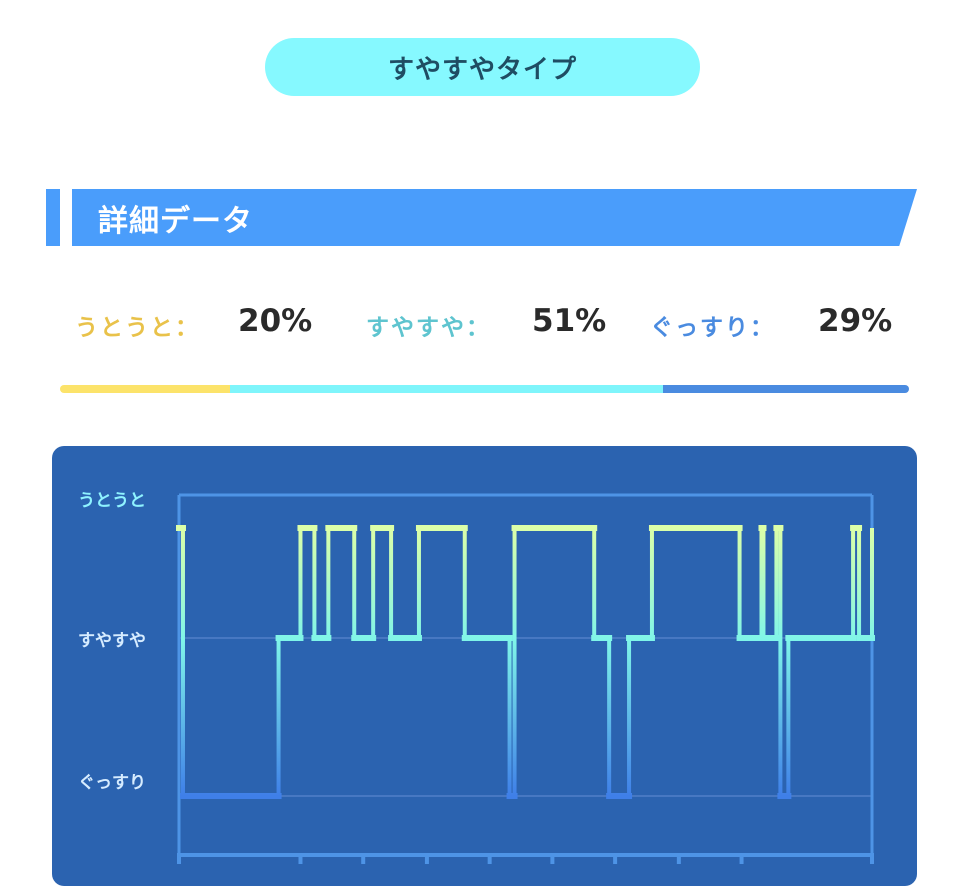 This screenshot has height=886, width=968. What do you see at coordinates (494, 217) in the screenshot?
I see `section-header-band` at bounding box center [494, 217].